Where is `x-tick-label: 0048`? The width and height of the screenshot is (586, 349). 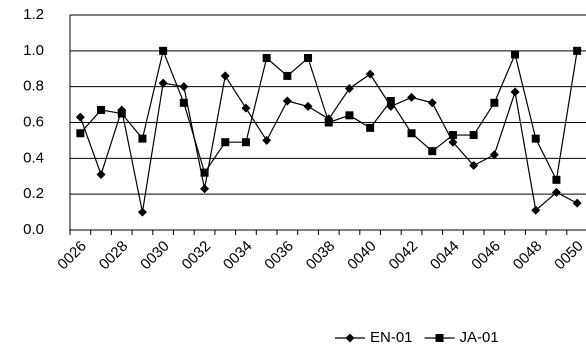 x-tick-label: 0048 is located at coordinates (528, 256).